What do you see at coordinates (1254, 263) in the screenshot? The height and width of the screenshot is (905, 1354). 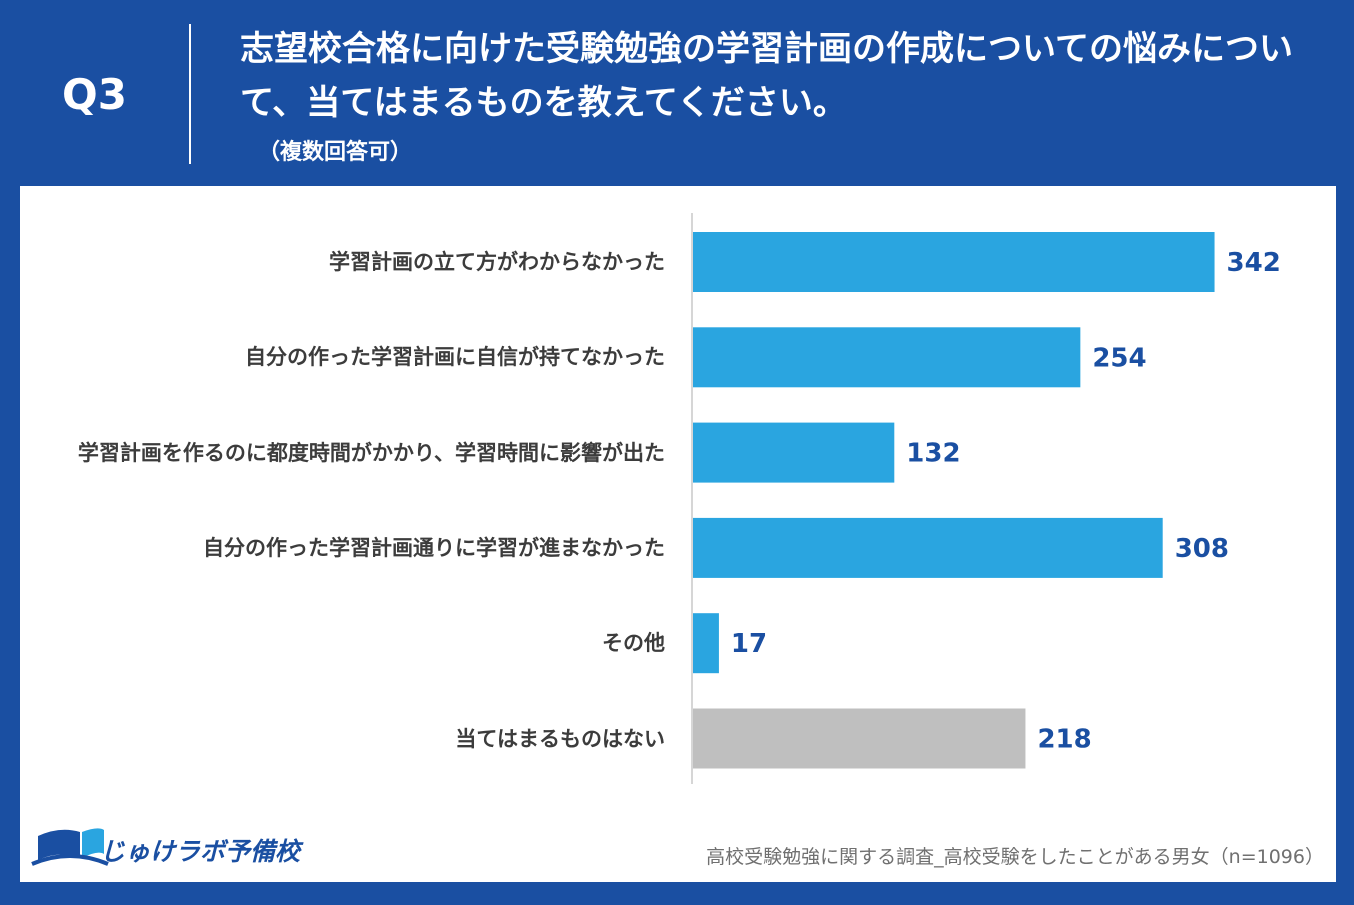 I see `value-label-0: 342` at bounding box center [1254, 263].